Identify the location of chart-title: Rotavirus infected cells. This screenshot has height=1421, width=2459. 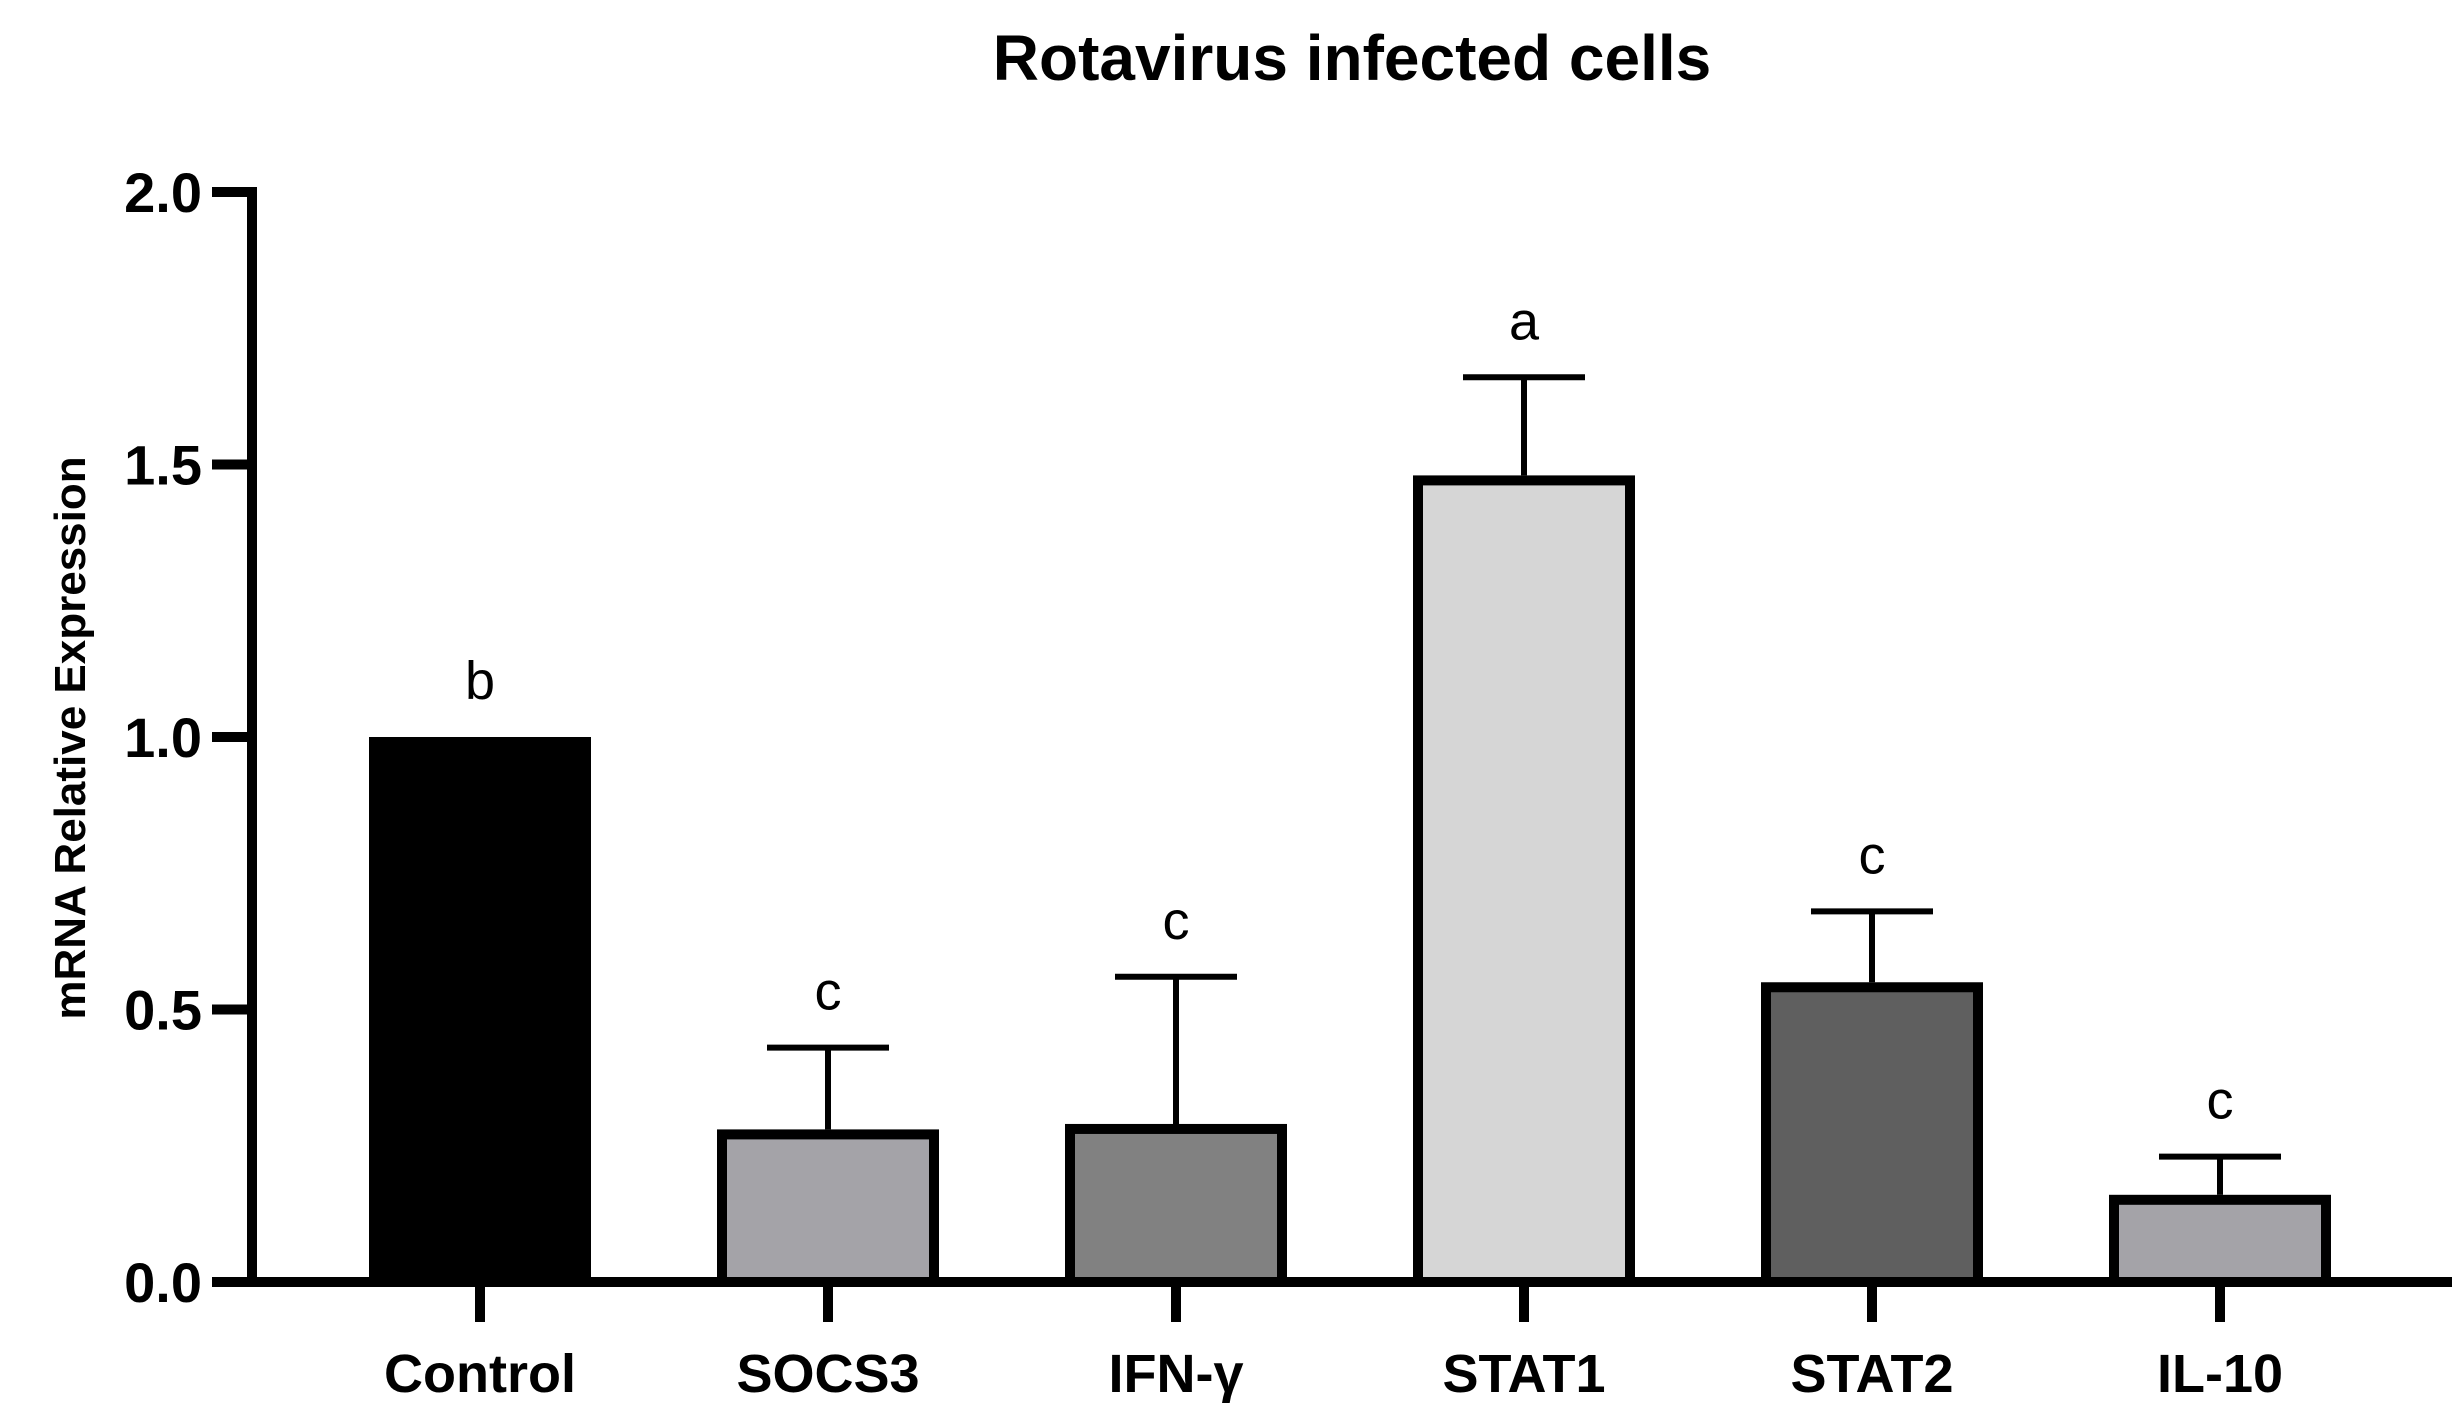
(1352, 58).